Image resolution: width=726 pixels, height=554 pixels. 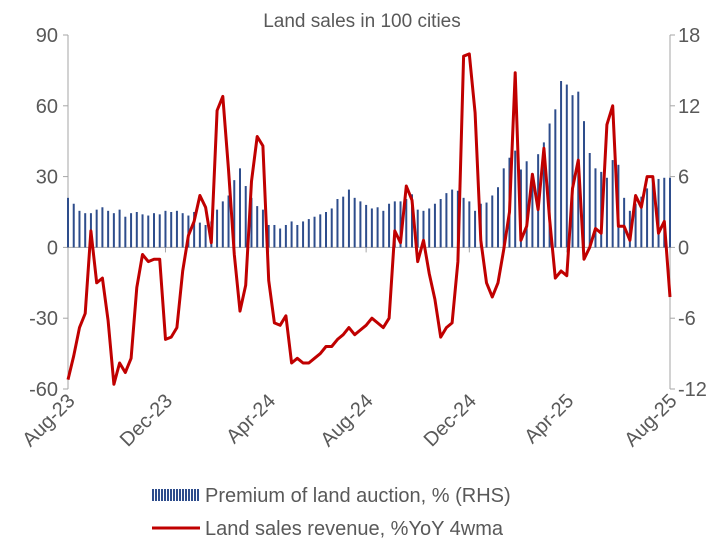 I want to click on y2-tick-label: -6, so click(x=687, y=319).